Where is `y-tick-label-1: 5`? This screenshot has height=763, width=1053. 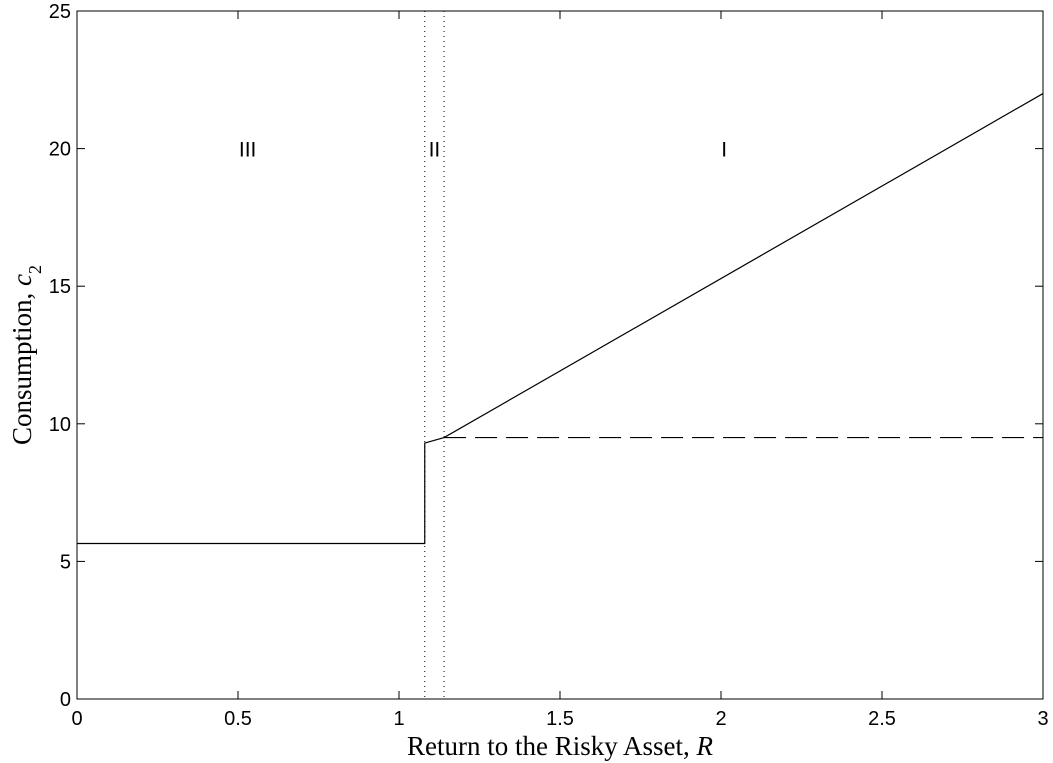 y-tick-label-1: 5 is located at coordinates (65, 562).